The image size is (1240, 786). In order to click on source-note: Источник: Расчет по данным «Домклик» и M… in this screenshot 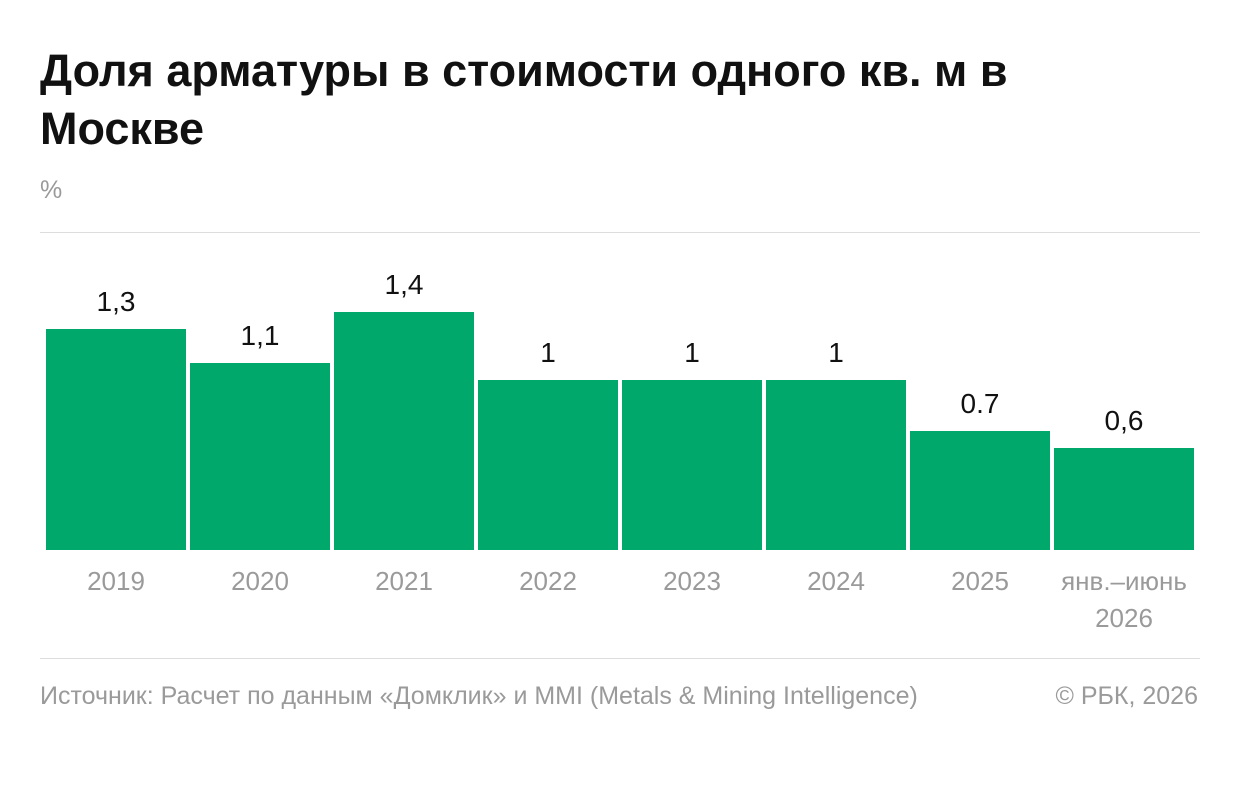, I will do `click(479, 696)`.